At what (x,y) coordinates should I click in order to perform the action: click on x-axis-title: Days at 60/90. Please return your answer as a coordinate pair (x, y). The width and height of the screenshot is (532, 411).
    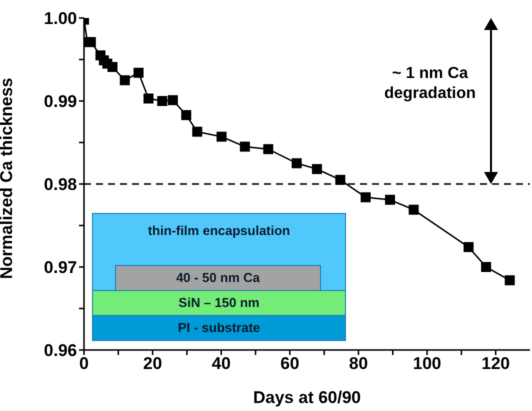
    Looking at the image, I should click on (307, 397).